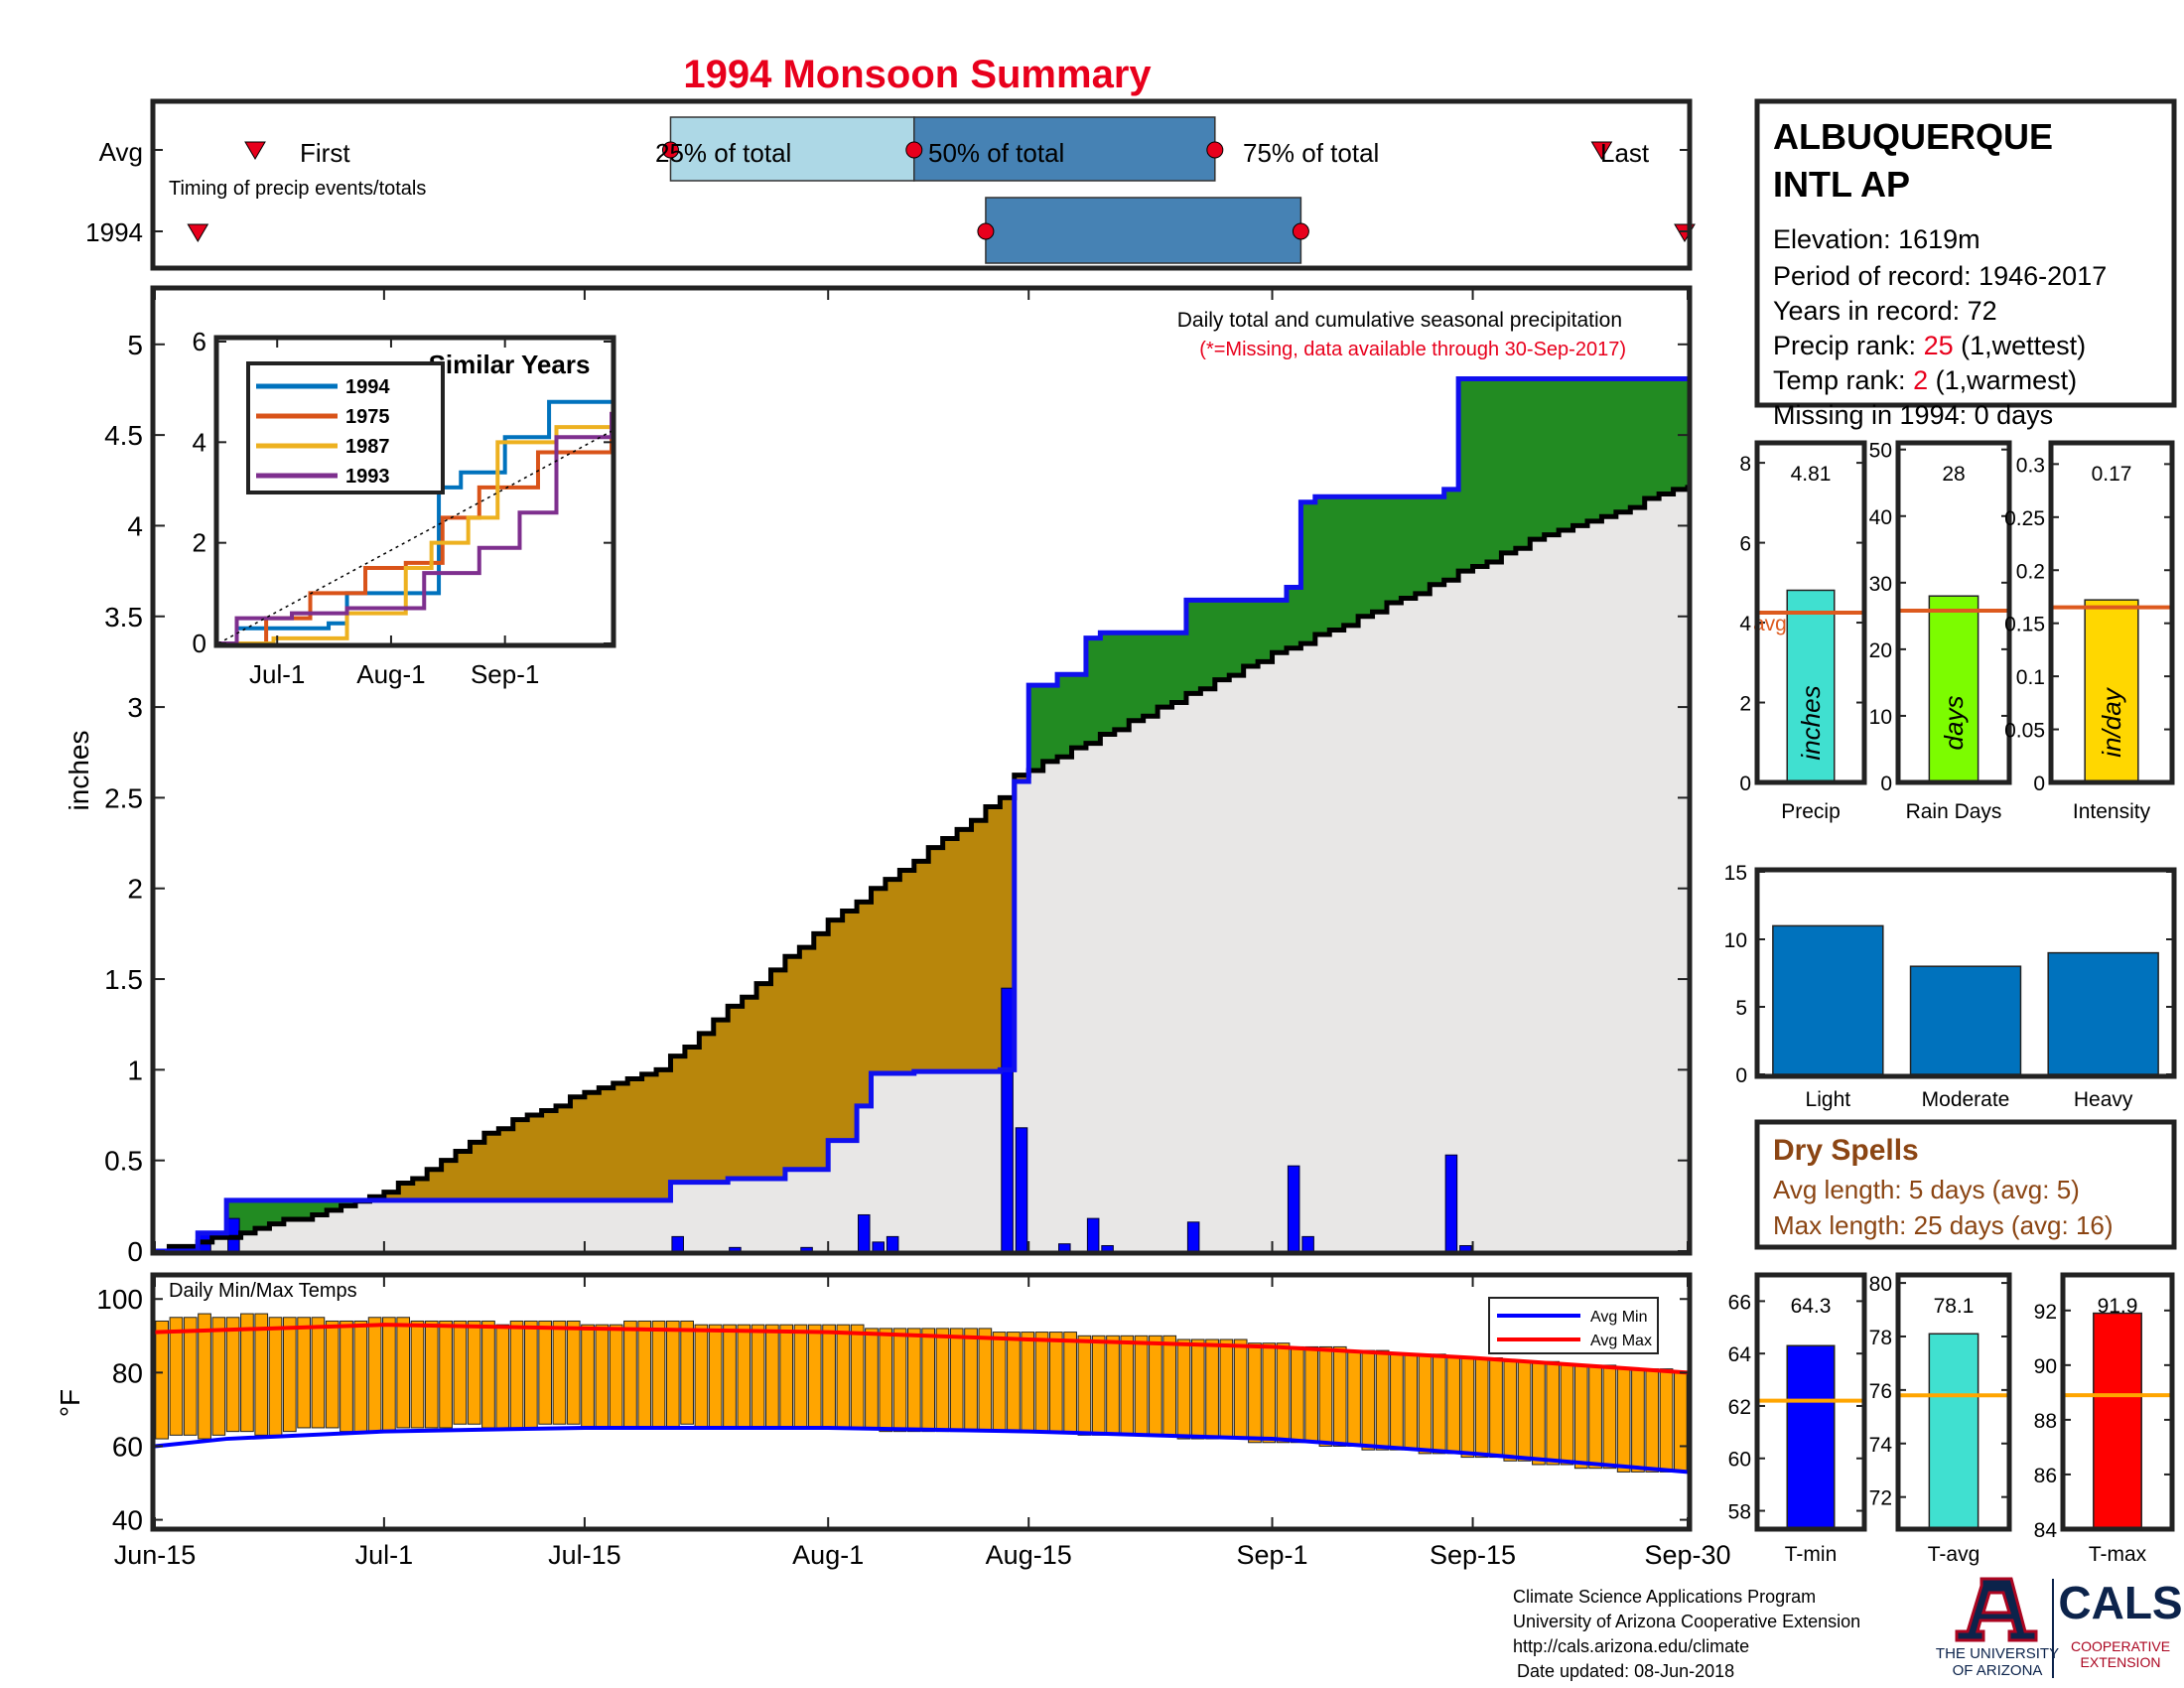 The height and width of the screenshot is (1688, 2184). Describe the element at coordinates (1272, 1555) in the screenshot. I see `date-tick-label: Sep-1` at that location.